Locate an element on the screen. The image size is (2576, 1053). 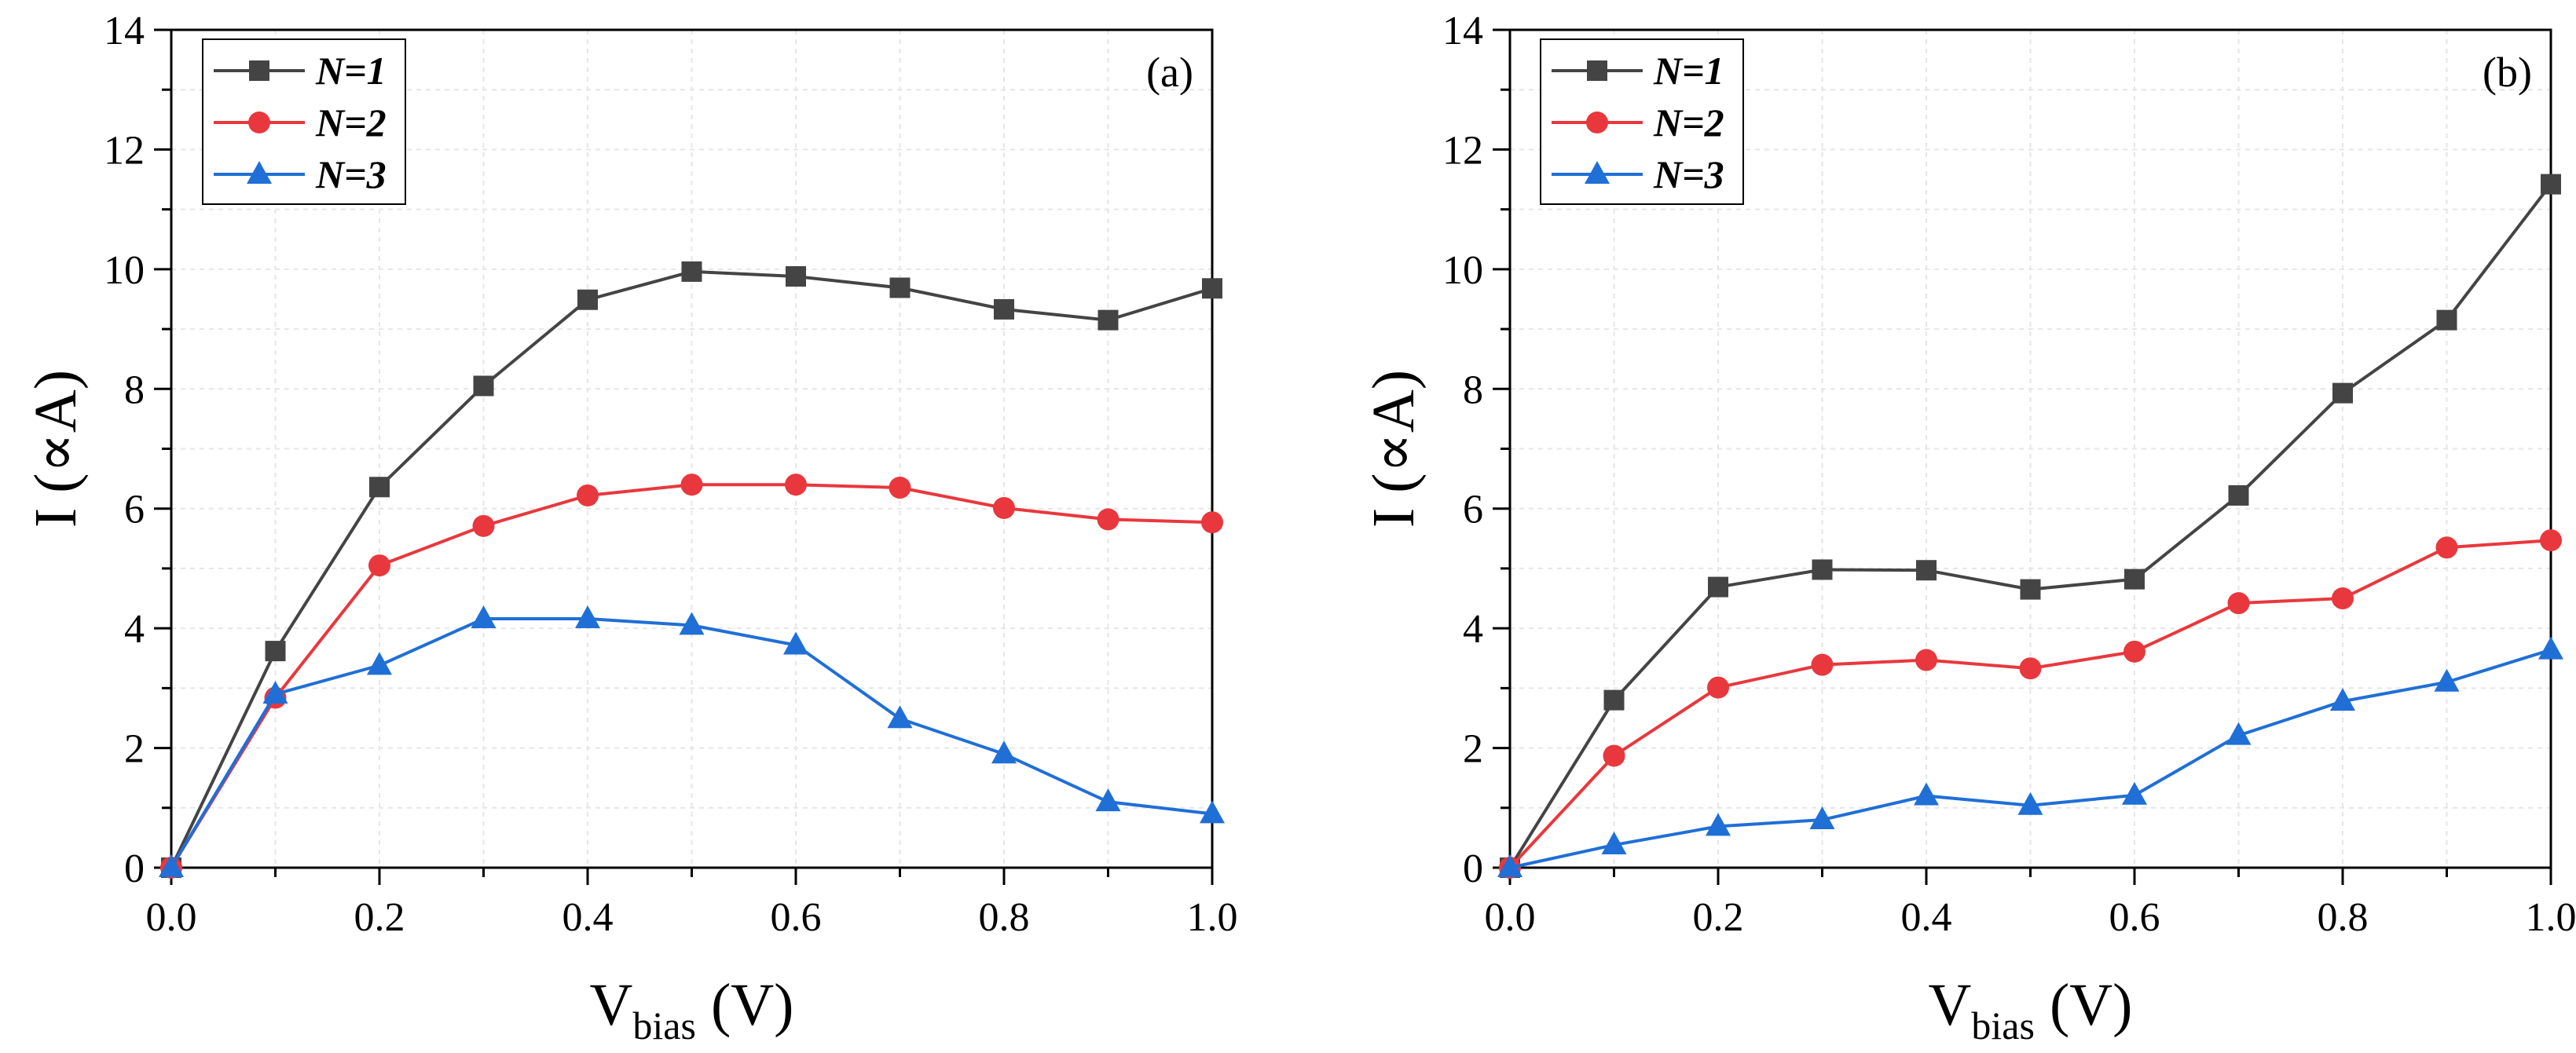
legend-label: N=2 is located at coordinates (1688, 122).